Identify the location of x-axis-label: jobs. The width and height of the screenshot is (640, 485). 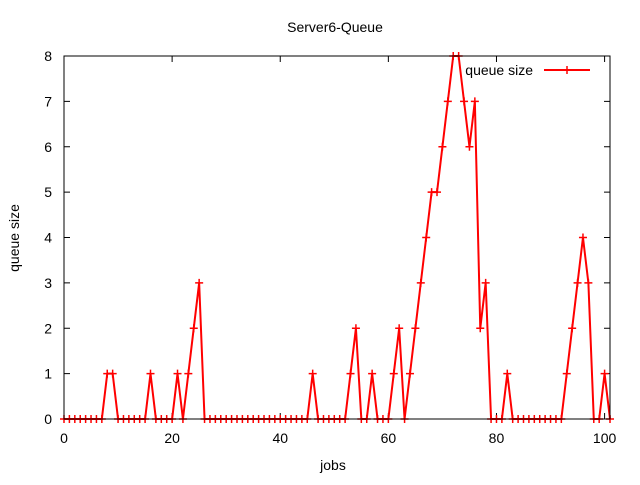
(332, 465).